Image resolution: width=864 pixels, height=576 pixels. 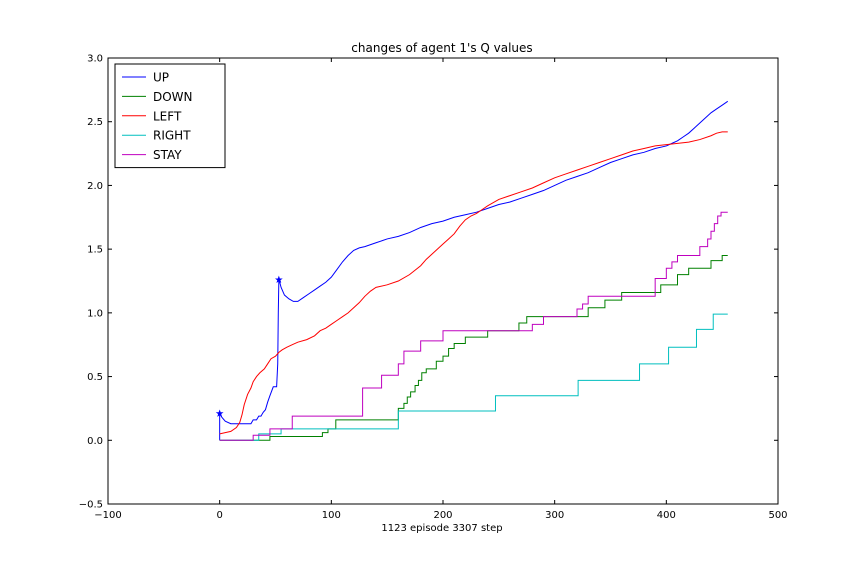 What do you see at coordinates (172, 136) in the screenshot?
I see `legend-label-right: RIGHT` at bounding box center [172, 136].